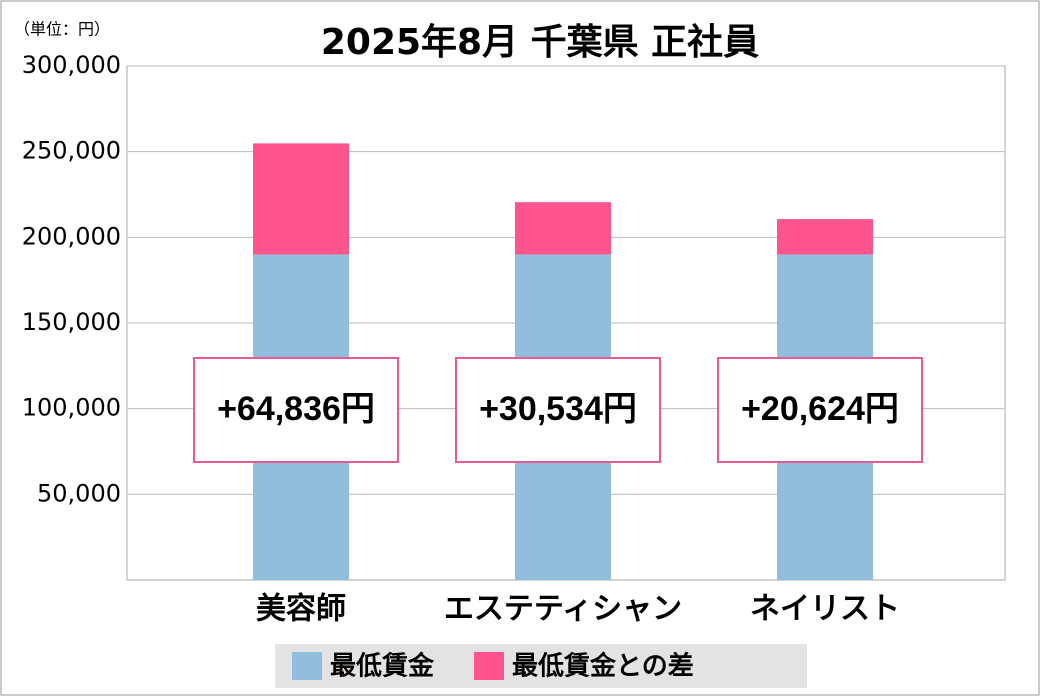 This screenshot has width=1040, height=696. I want to click on legend-label: 最低賃金との差, so click(603, 666).